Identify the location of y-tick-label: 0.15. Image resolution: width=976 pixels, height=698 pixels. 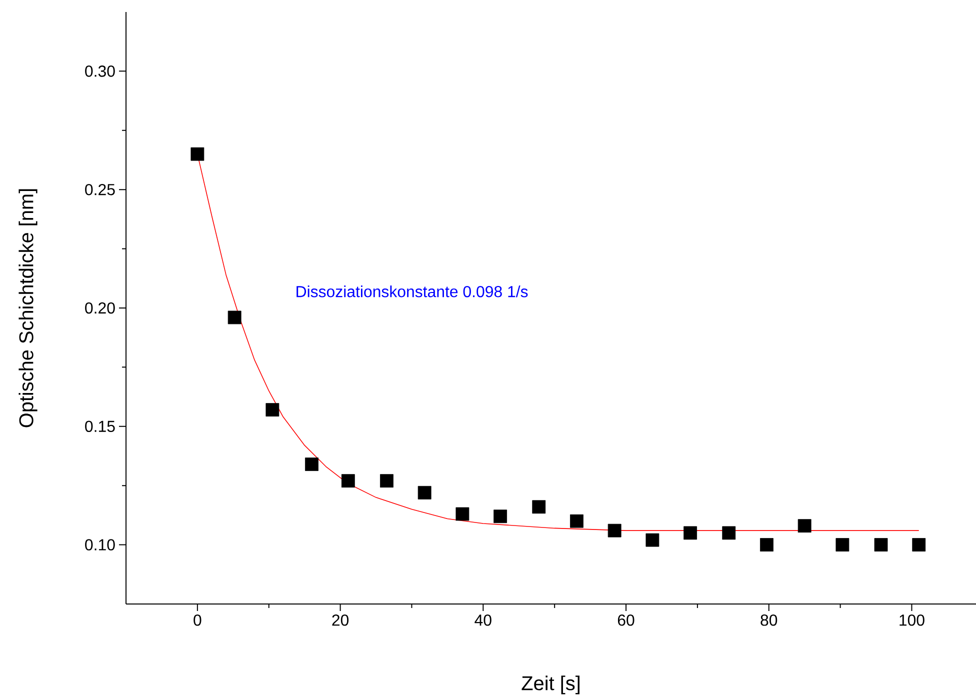
(100, 426).